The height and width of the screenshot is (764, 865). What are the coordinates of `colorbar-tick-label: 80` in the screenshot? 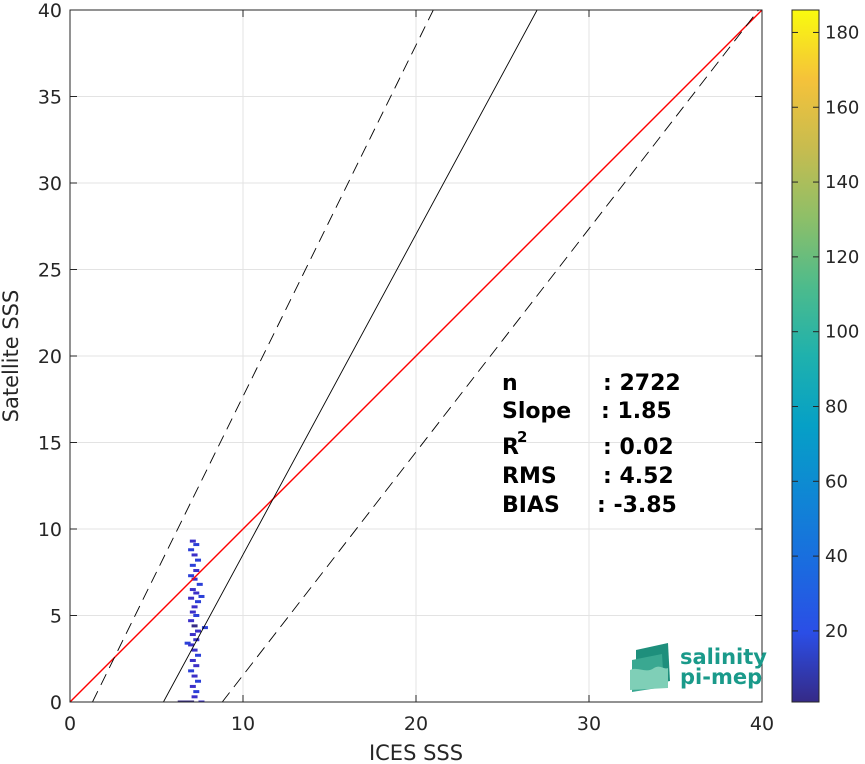 It's located at (836, 406).